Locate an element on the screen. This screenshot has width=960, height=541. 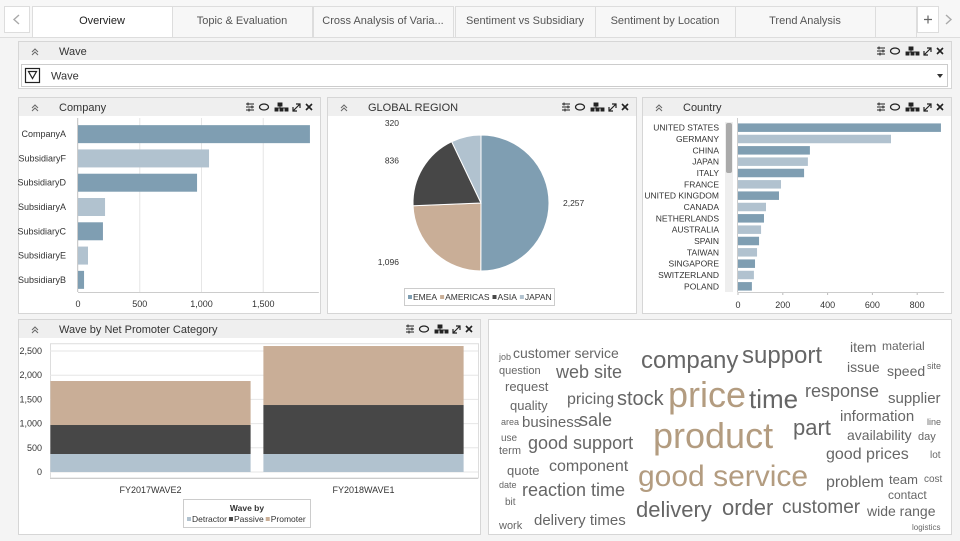
word: line is located at coordinates (934, 422).